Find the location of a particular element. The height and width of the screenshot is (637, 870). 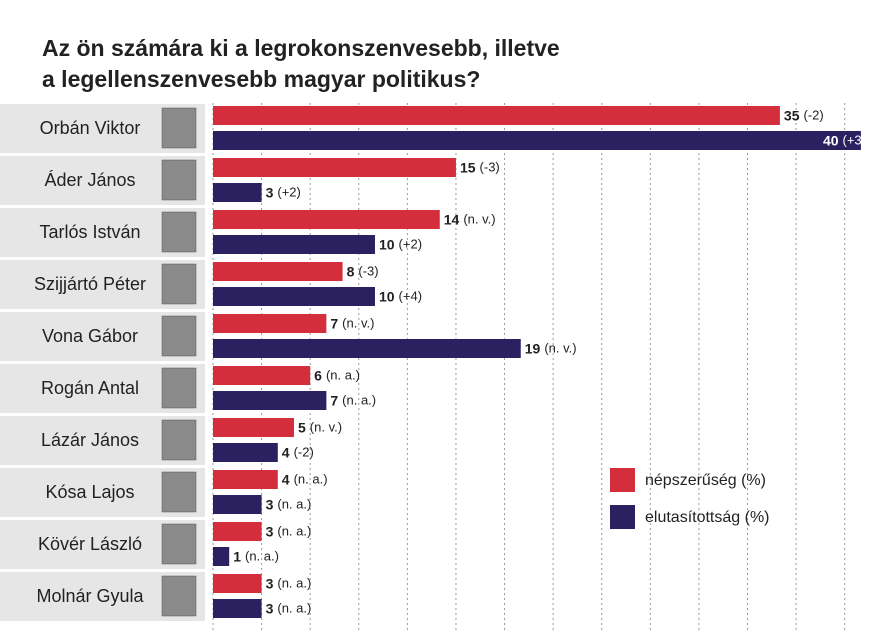

value-label: 8 (-3) is located at coordinates (363, 271).